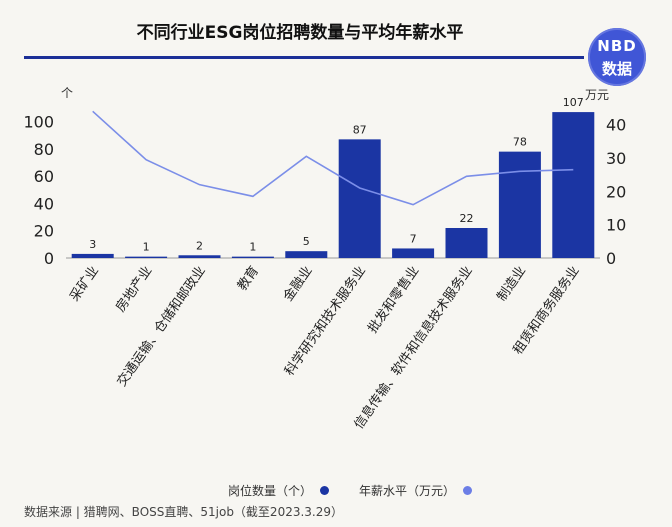 The image size is (672, 527). I want to click on bar-value-label: 7, so click(413, 238).